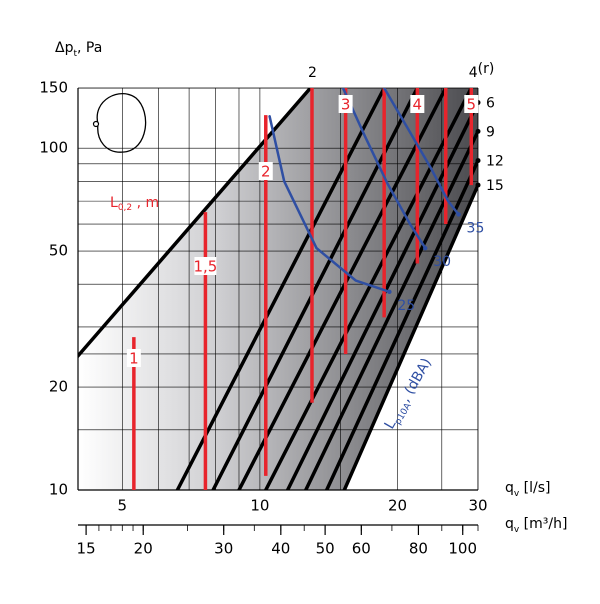 This screenshot has width=600, height=604. Describe the element at coordinates (75, 54) in the screenshot. I see `y-axis-title-sub: t` at that location.